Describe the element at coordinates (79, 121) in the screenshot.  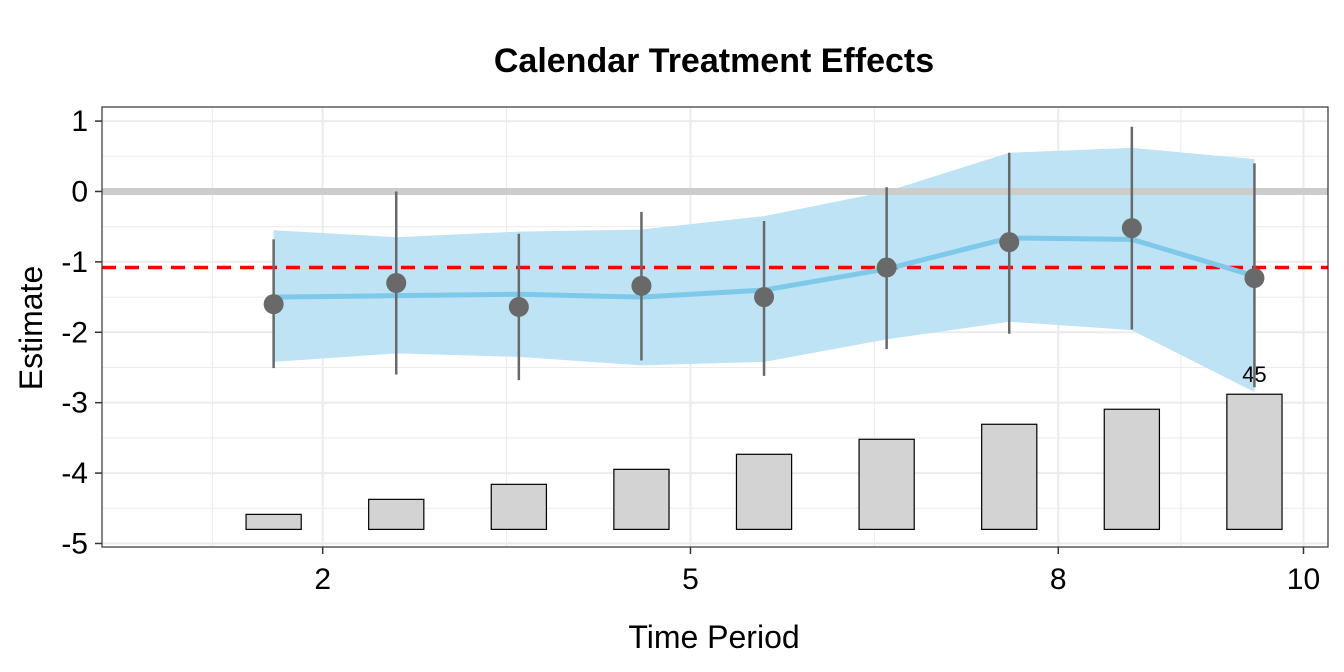
I see `y-tick-label: 1` at that location.